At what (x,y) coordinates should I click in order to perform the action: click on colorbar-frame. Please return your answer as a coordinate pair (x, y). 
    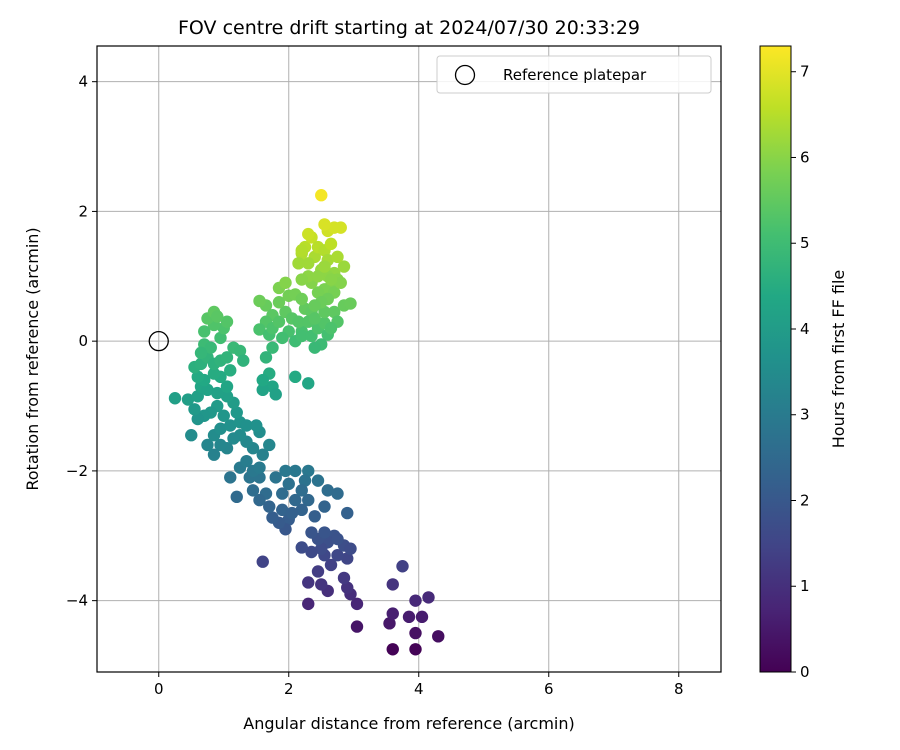
    Looking at the image, I should click on (775, 359).